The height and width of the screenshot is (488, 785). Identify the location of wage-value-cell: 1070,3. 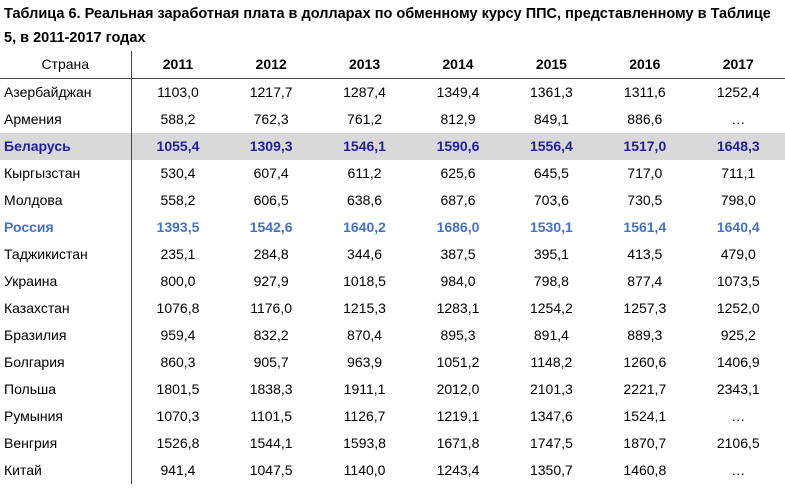
(178, 416).